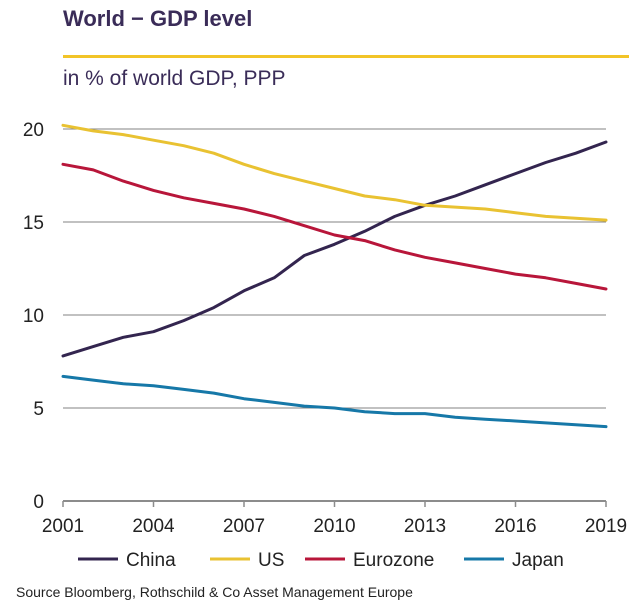 The width and height of the screenshot is (638, 611). Describe the element at coordinates (334, 526) in the screenshot. I see `x-tick-label: 2010` at that location.